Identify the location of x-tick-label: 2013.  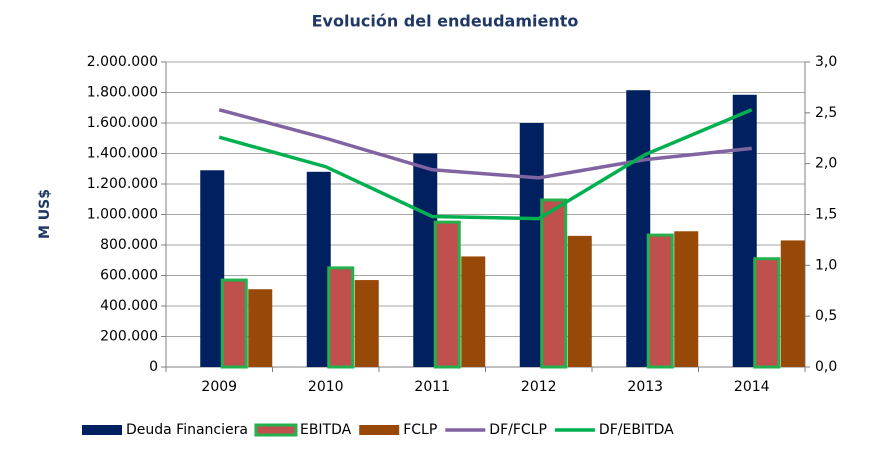
(645, 387).